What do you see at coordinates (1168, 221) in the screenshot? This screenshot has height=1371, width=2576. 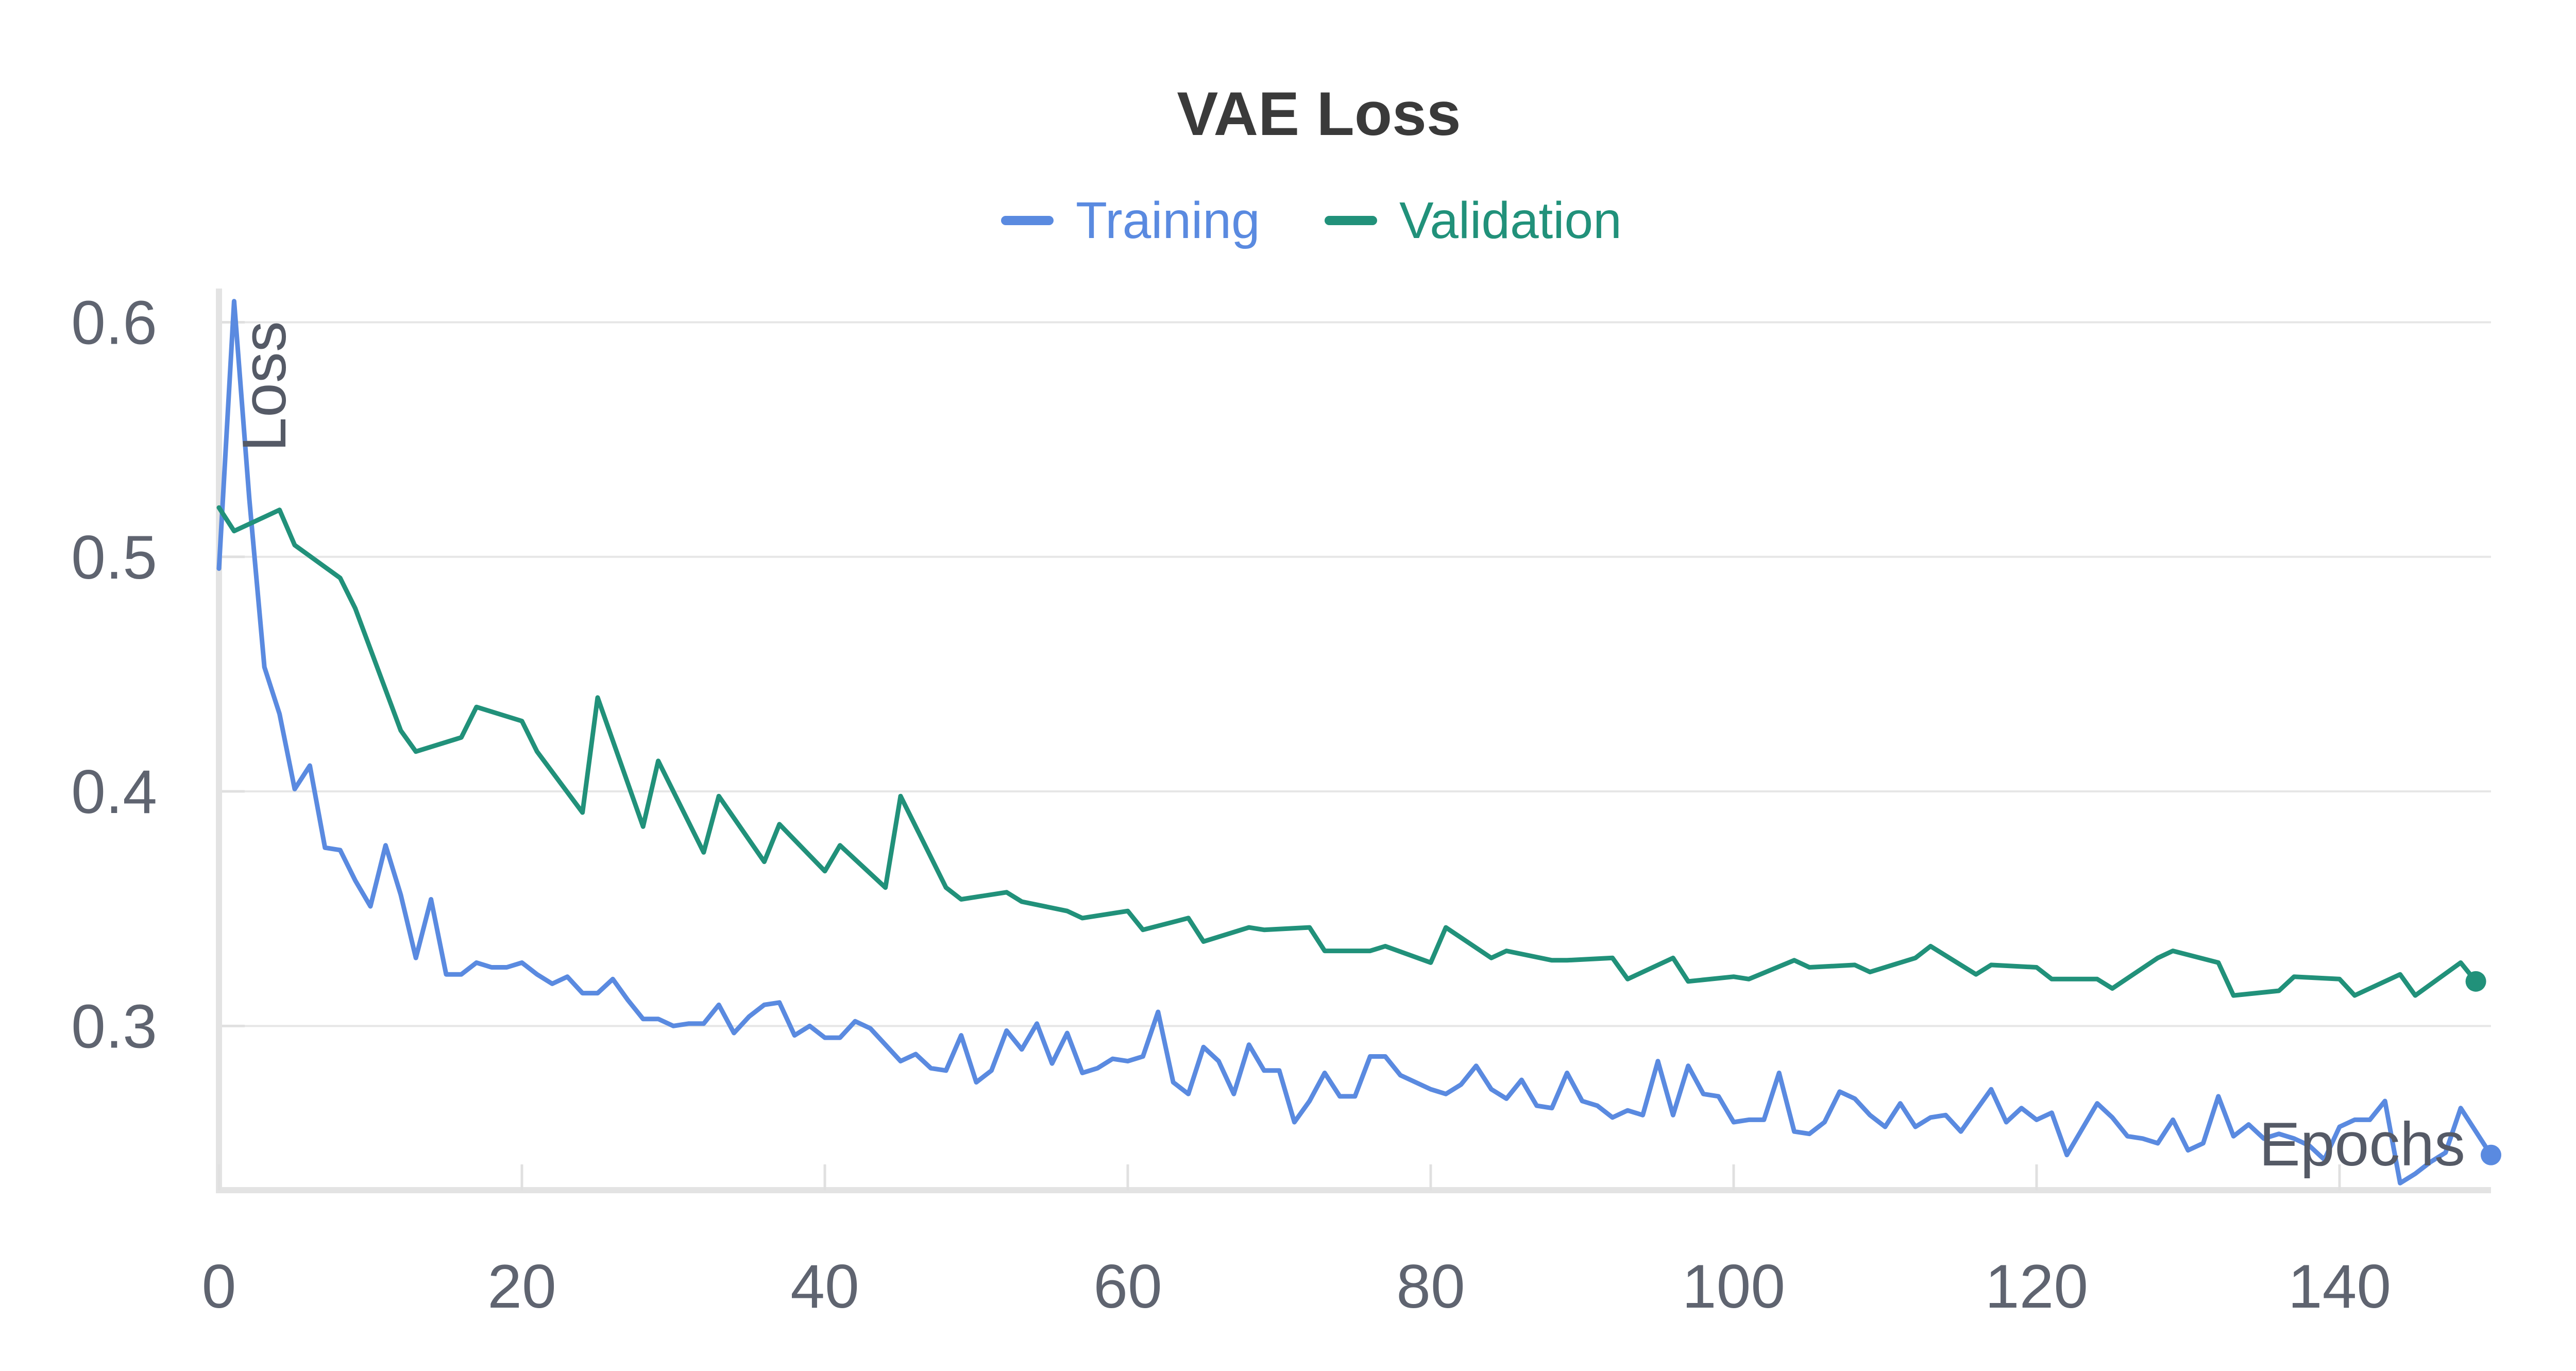 I see `legend-label-training: Training` at bounding box center [1168, 221].